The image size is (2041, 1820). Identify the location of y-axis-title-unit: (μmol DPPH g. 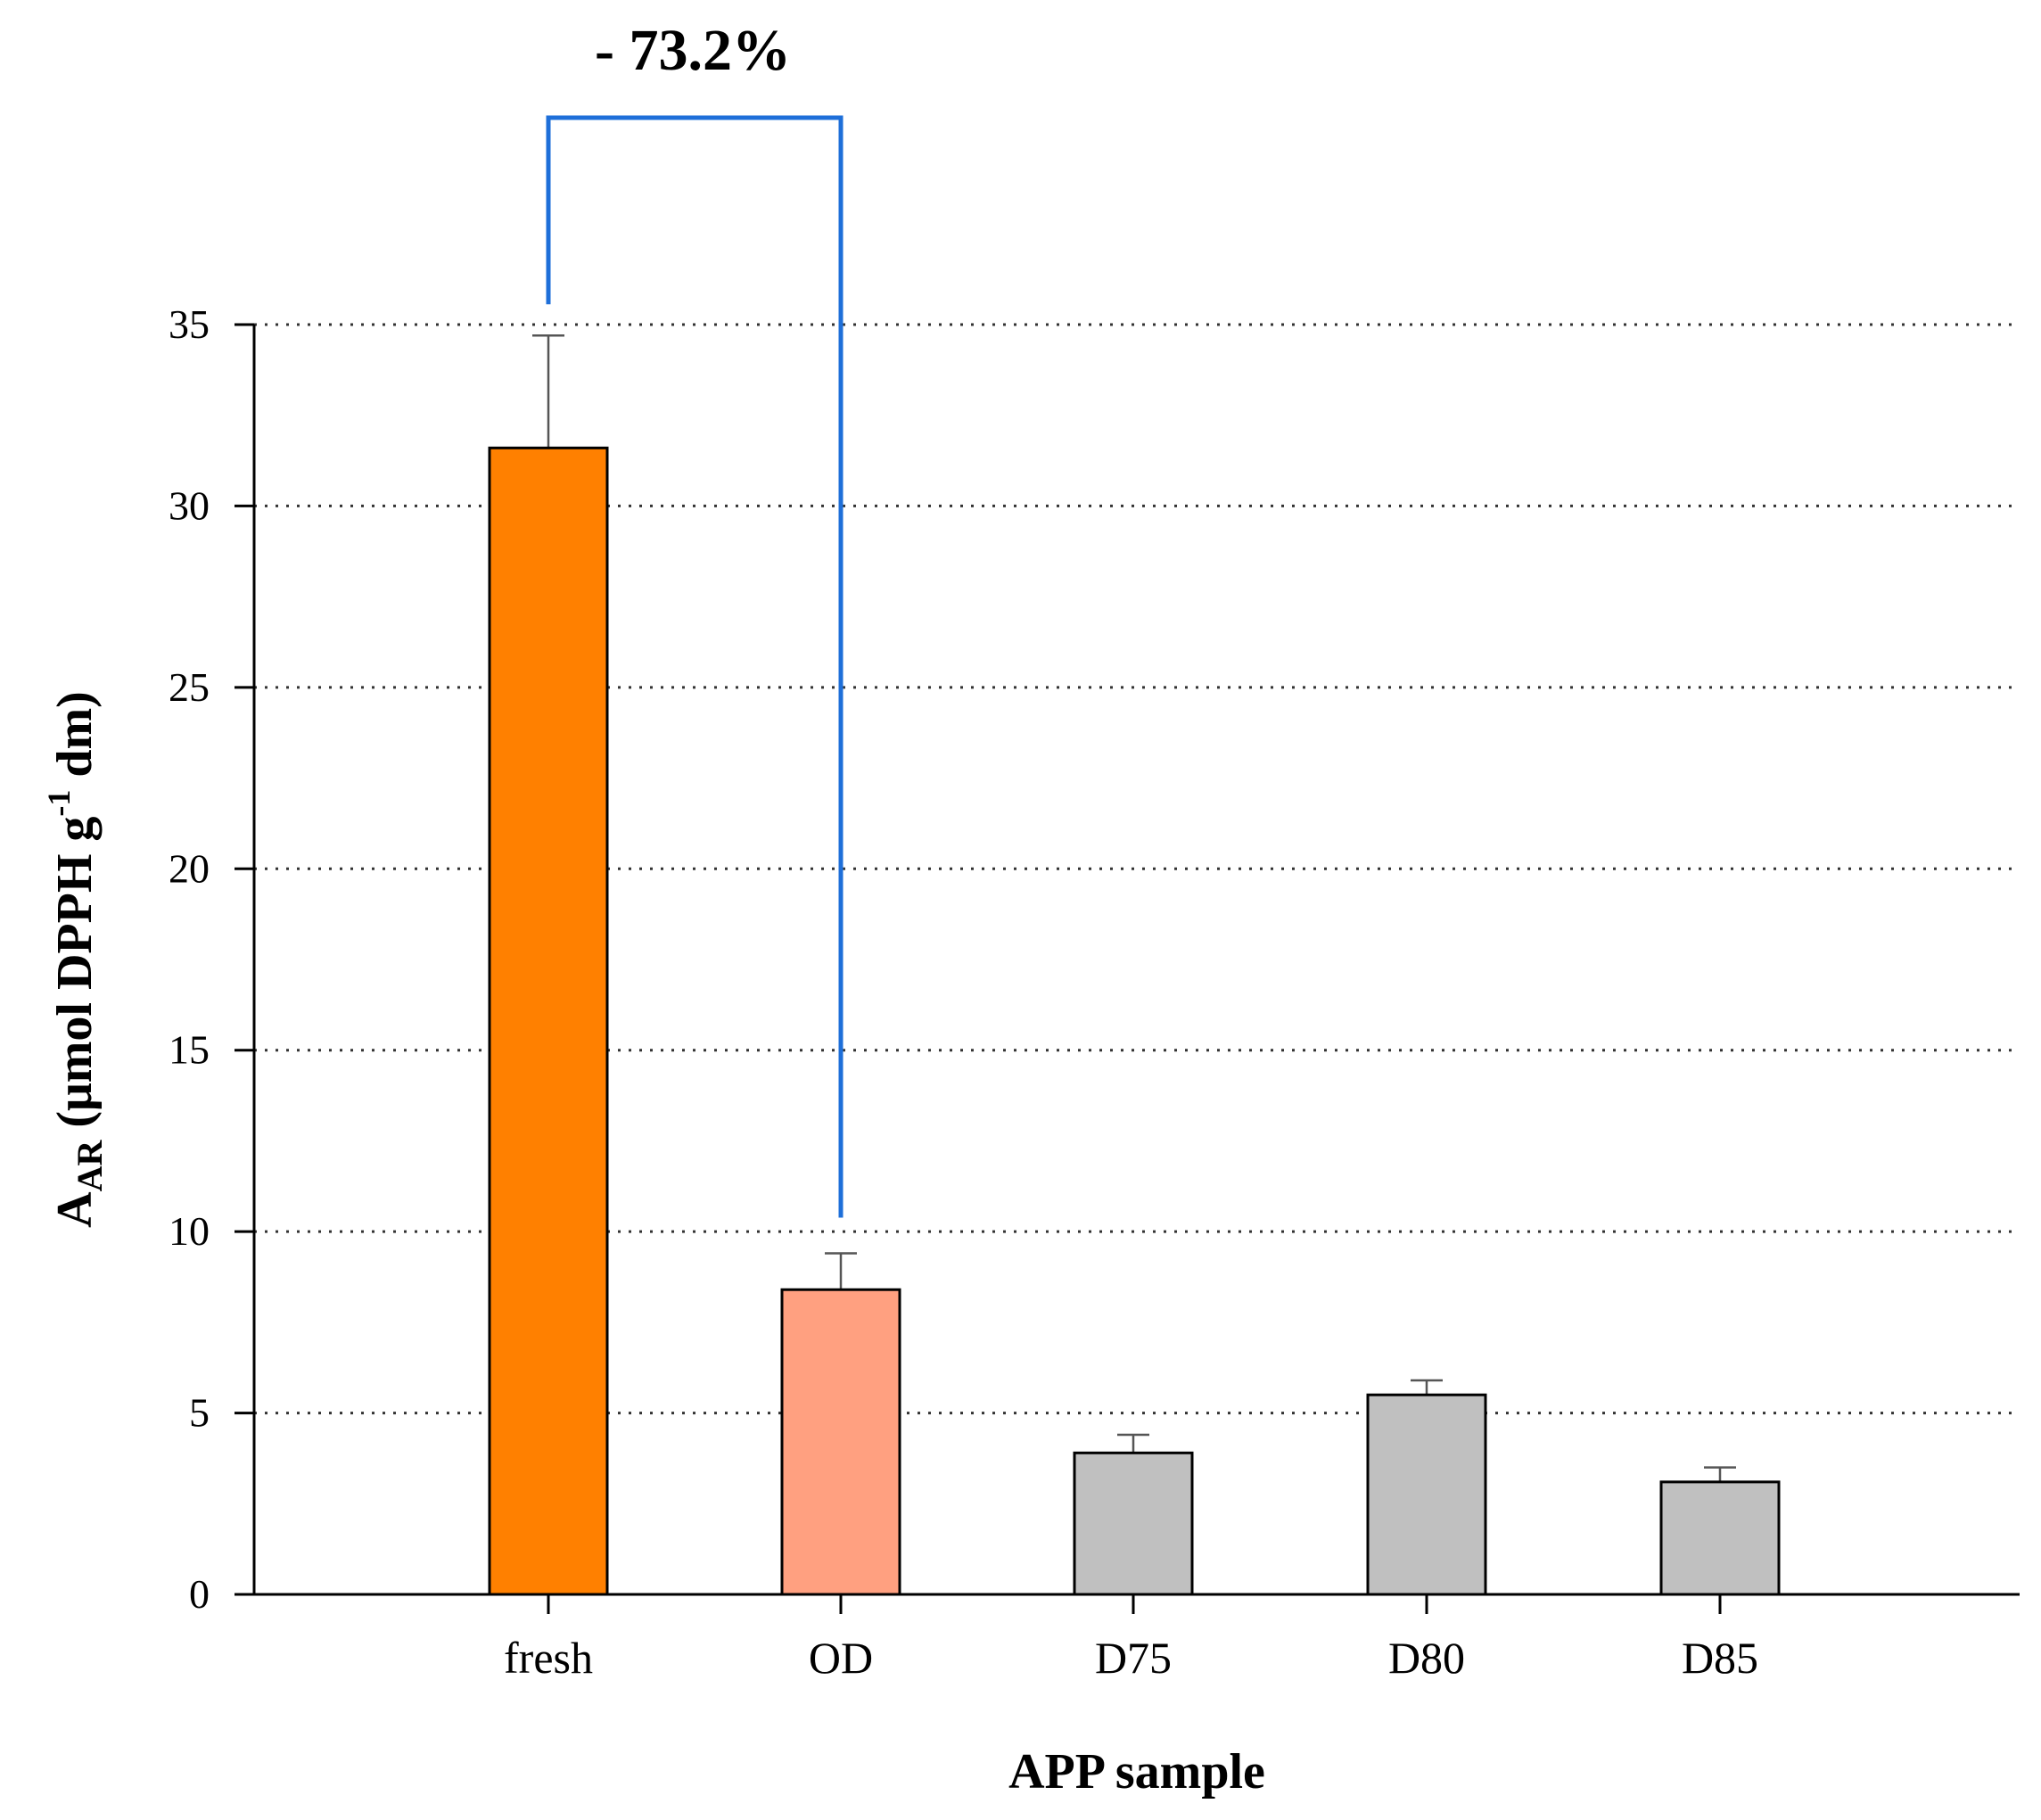
(75, 979).